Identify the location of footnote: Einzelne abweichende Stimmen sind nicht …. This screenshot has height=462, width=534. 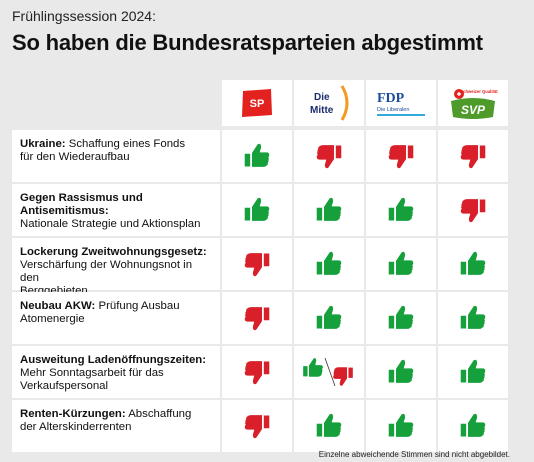
(414, 454).